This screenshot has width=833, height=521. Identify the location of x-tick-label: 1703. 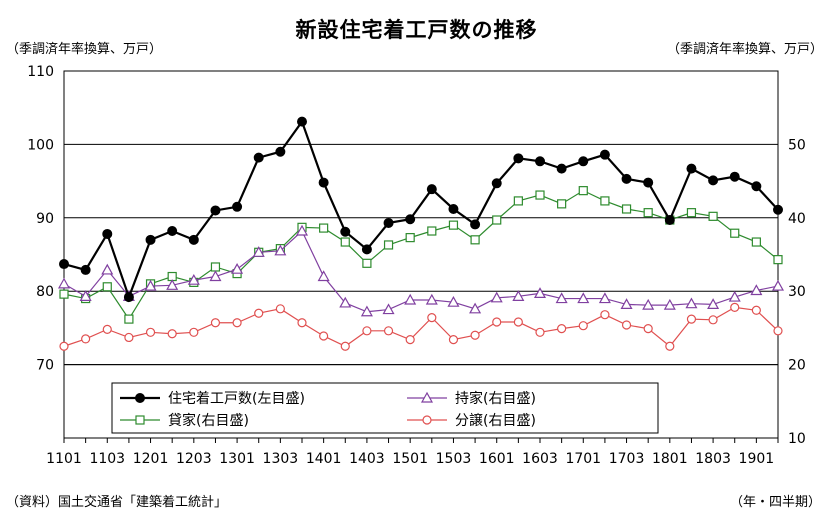
(627, 459).